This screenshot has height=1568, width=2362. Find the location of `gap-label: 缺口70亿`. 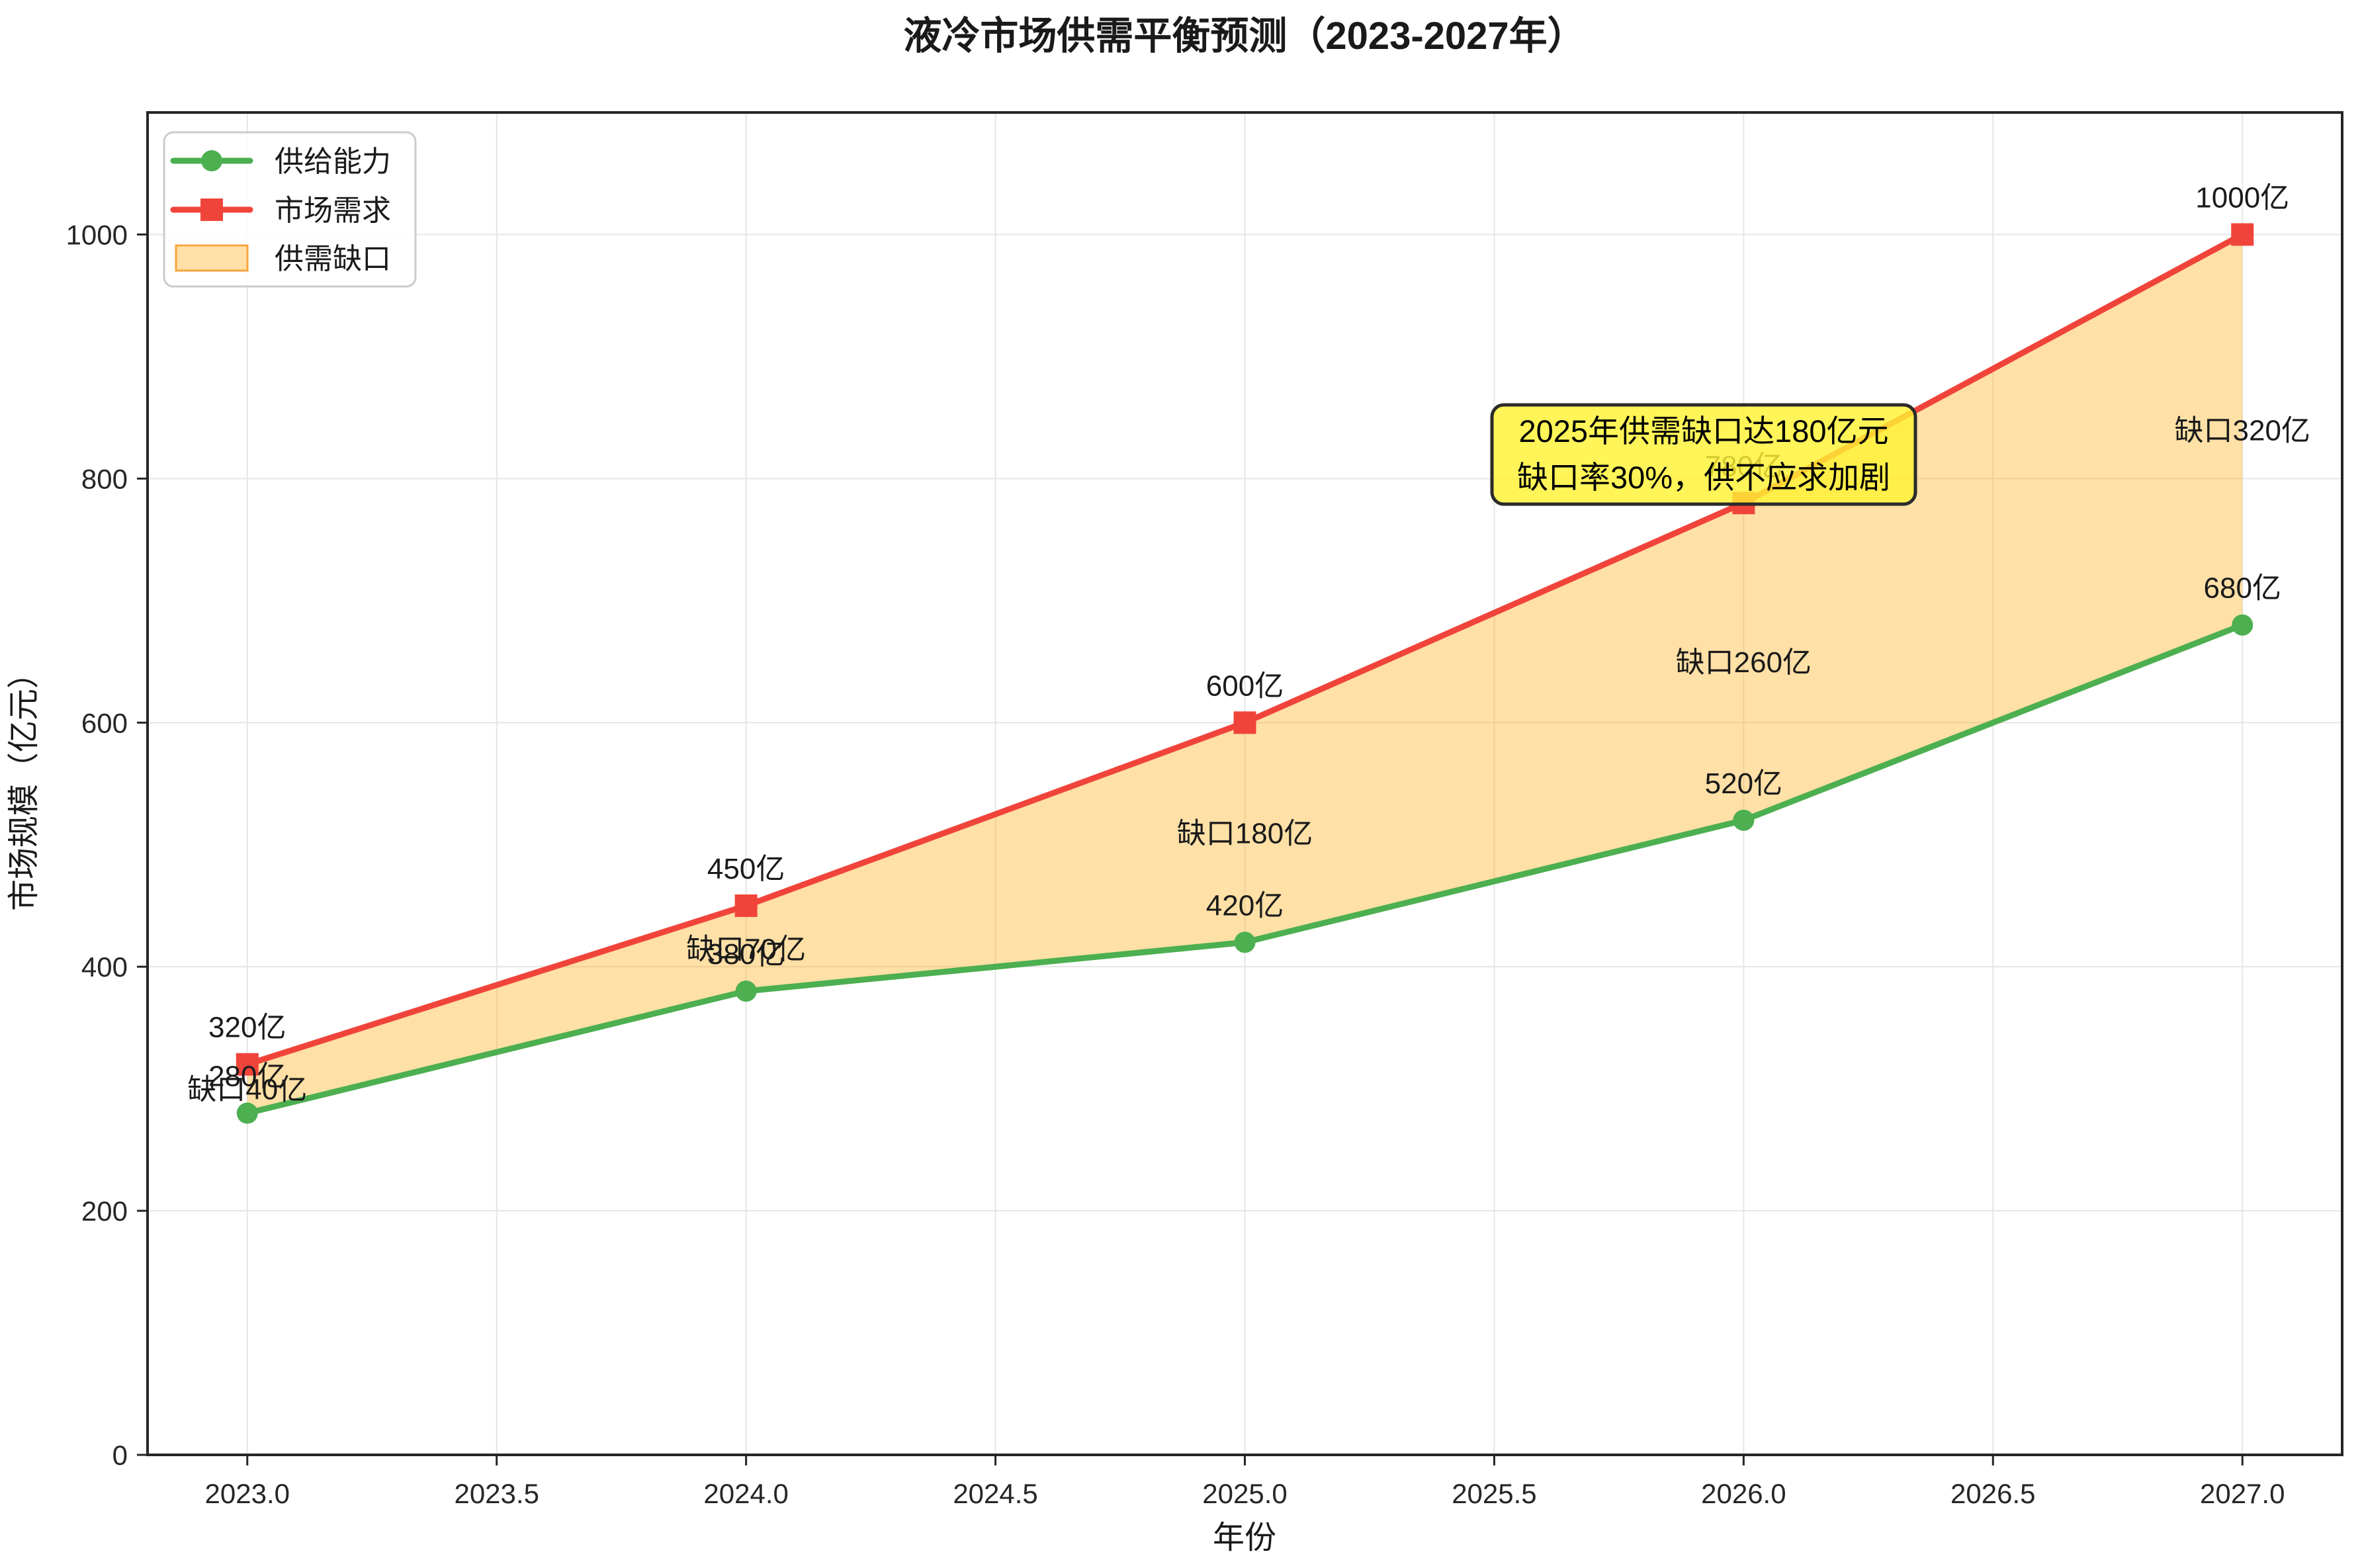

gap-label: 缺口70亿 is located at coordinates (746, 950).